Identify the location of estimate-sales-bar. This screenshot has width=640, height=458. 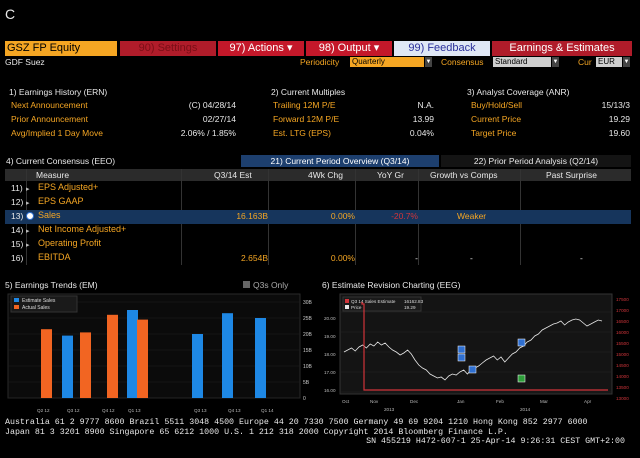
(260, 358).